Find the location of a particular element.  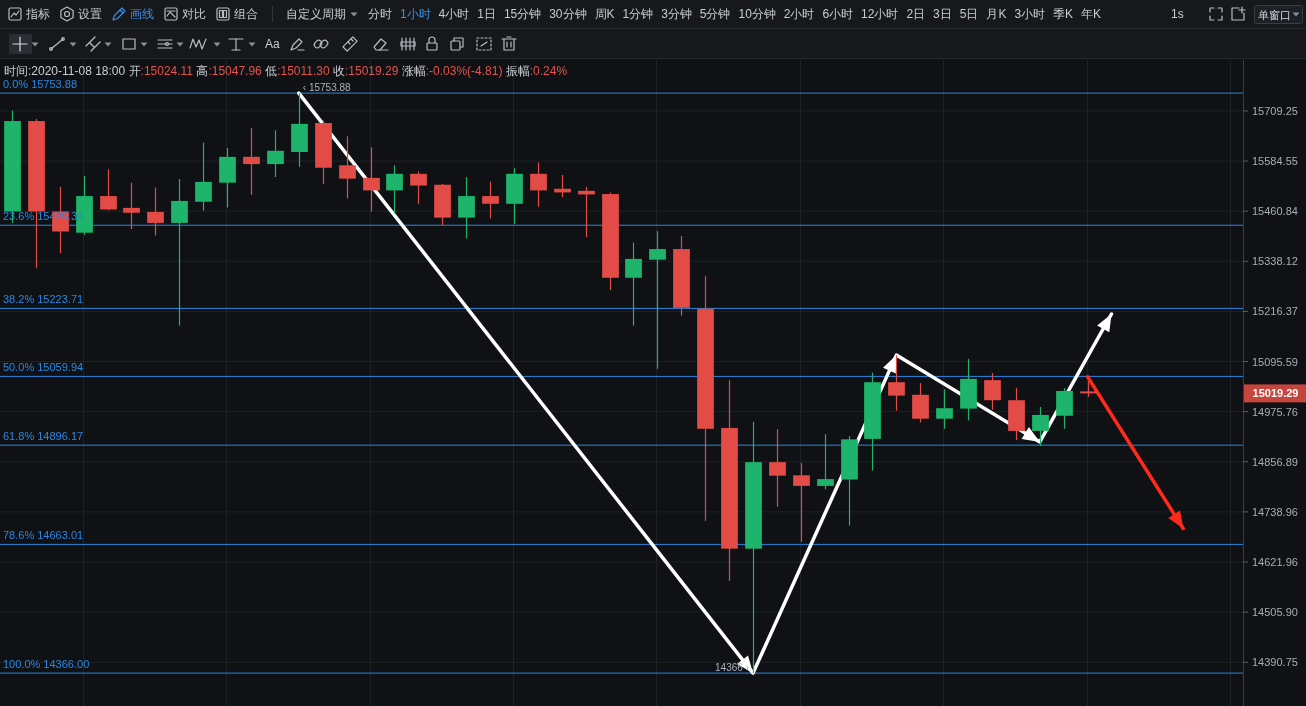

y-tick-label: 15460.84 is located at coordinates (1275, 211).